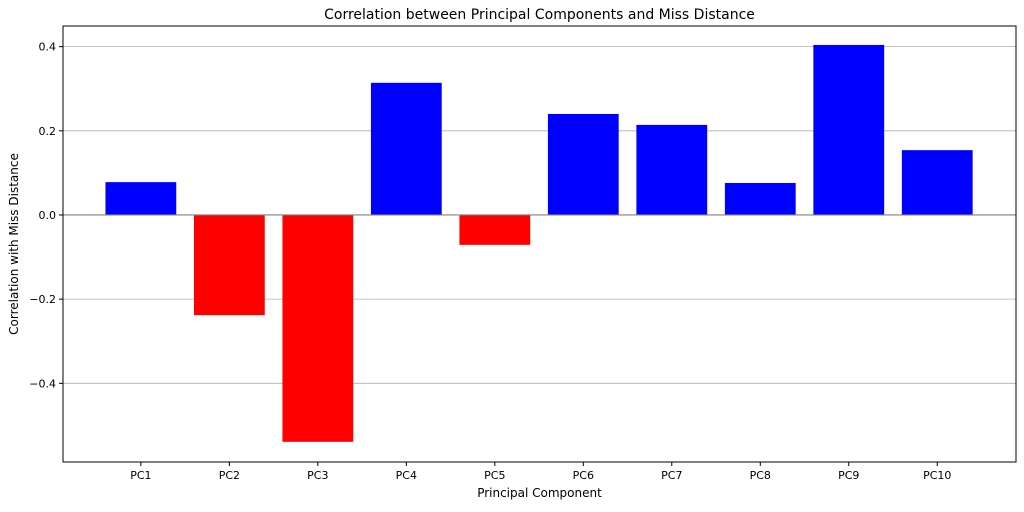  What do you see at coordinates (583, 475) in the screenshot?
I see `x-tick-label: PC6` at bounding box center [583, 475].